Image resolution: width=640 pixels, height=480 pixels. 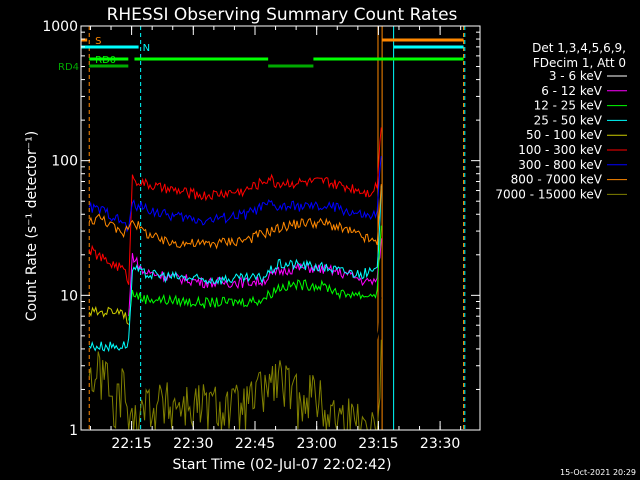 I want to click on x-tick-label: 22:15, so click(x=131, y=444).